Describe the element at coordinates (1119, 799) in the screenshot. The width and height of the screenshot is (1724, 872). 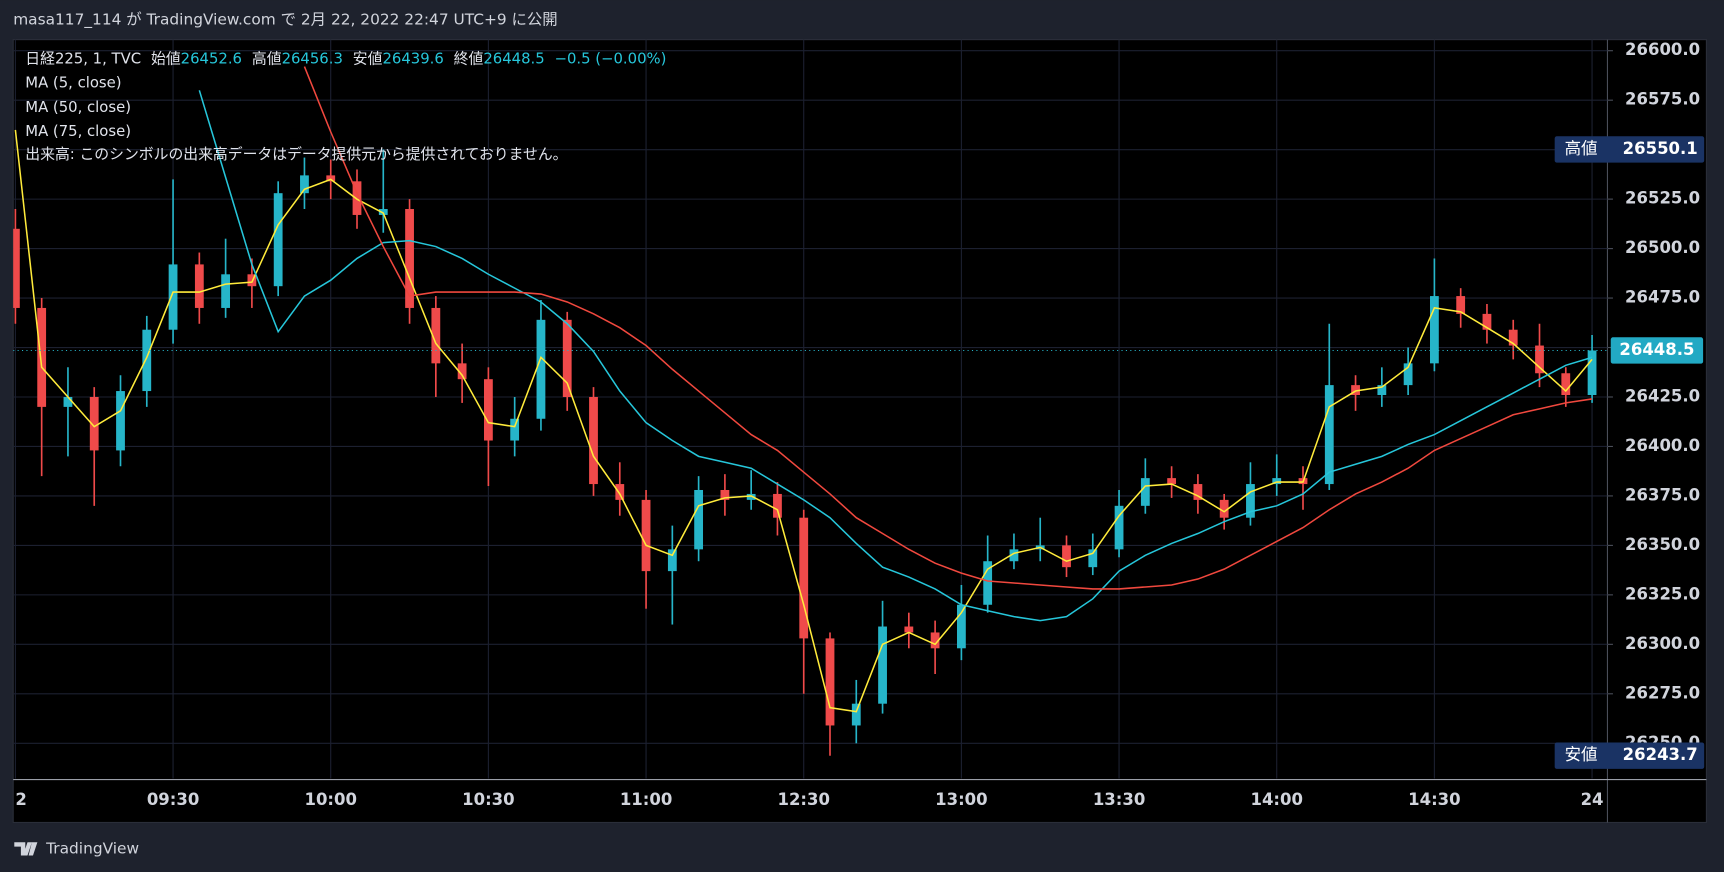
I see `x-tick-label: 13:30` at that location.